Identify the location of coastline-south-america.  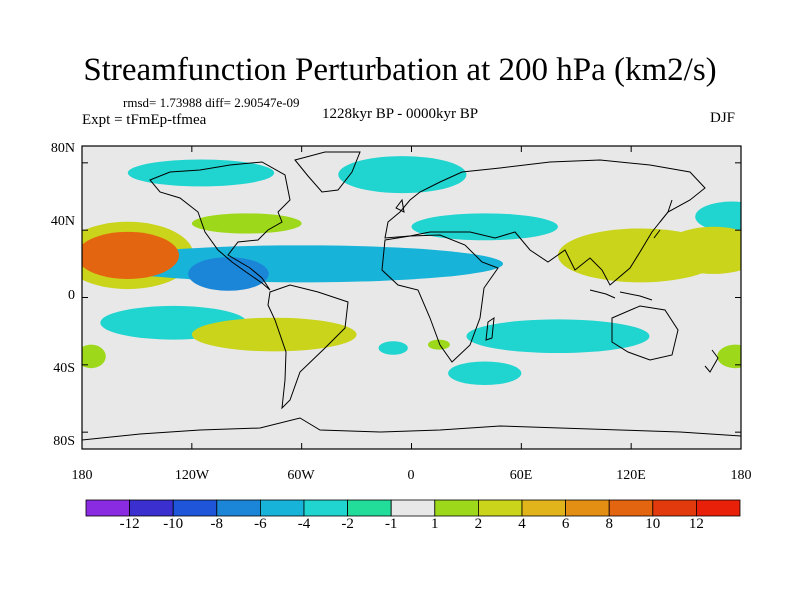
(308, 347).